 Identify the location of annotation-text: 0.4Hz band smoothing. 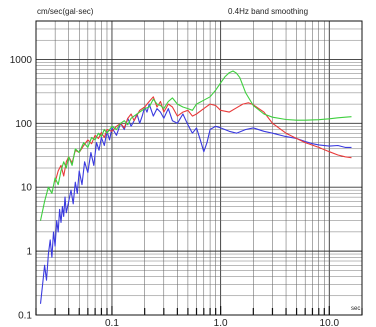
(268, 11).